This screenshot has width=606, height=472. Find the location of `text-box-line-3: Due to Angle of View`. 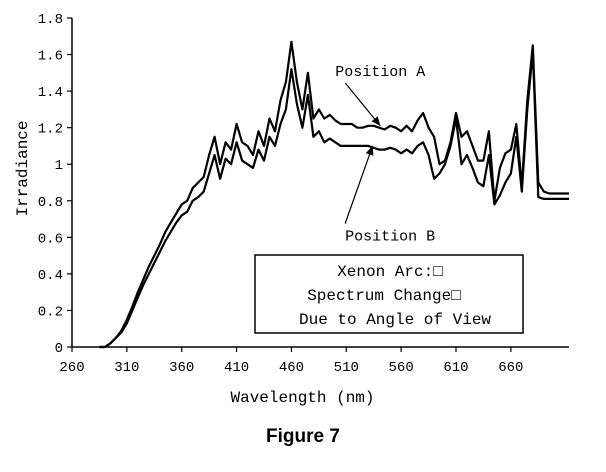

text-box-line-3: Due to Angle of View is located at coordinates (395, 320).